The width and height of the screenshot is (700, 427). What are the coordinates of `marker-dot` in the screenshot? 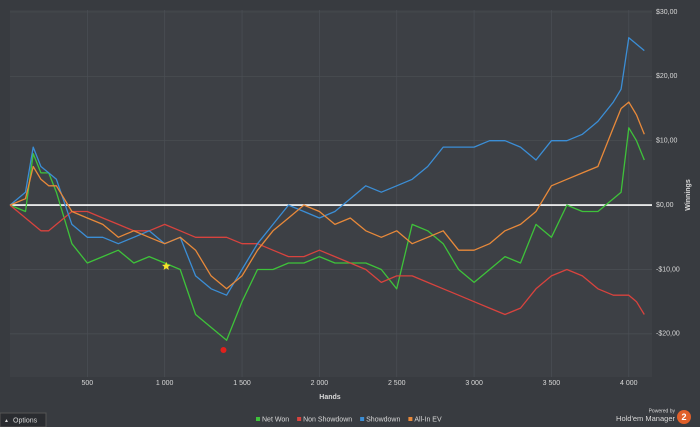 It's located at (223, 349).